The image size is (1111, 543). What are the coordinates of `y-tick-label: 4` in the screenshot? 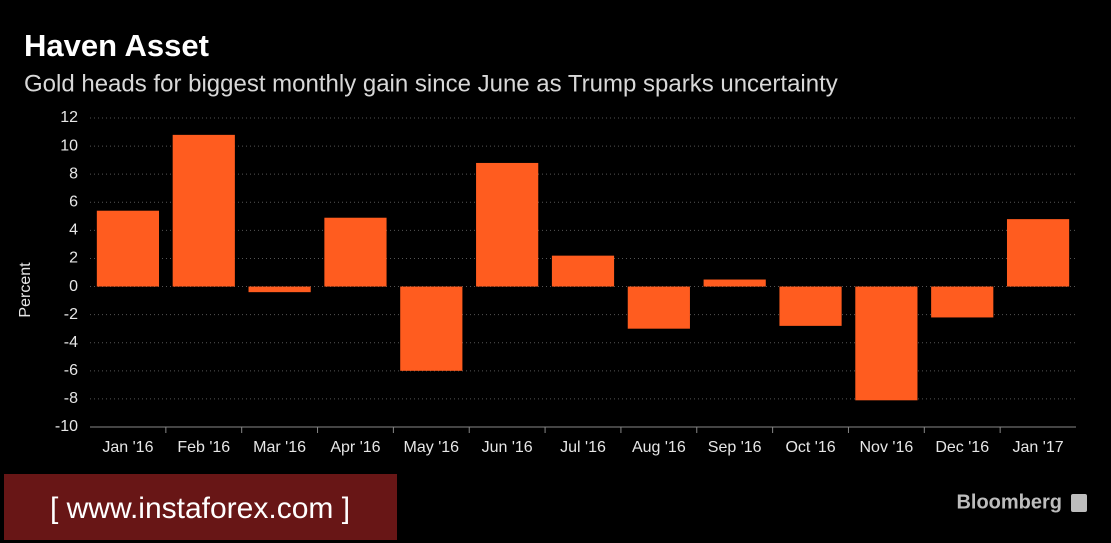 It's located at (73, 230).